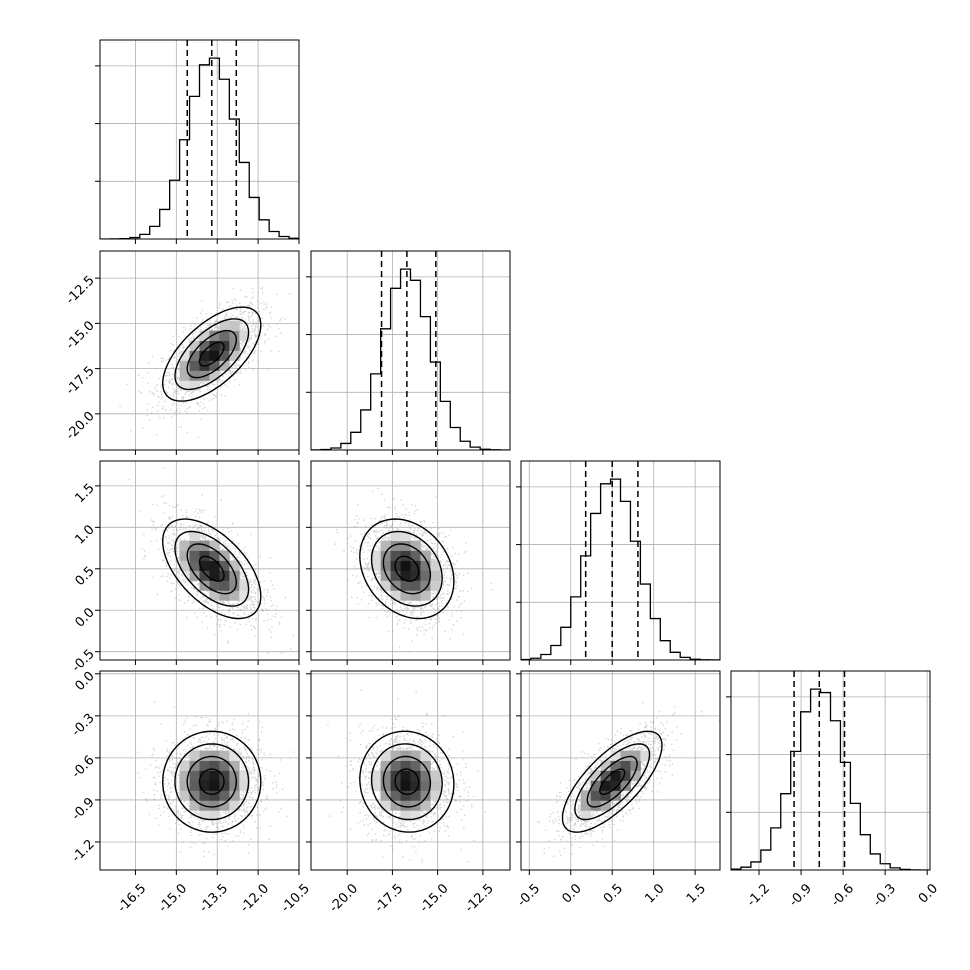 The height and width of the screenshot is (970, 970). Describe the element at coordinates (800, 895) in the screenshot. I see `x-tick-label: -0.9` at that location.